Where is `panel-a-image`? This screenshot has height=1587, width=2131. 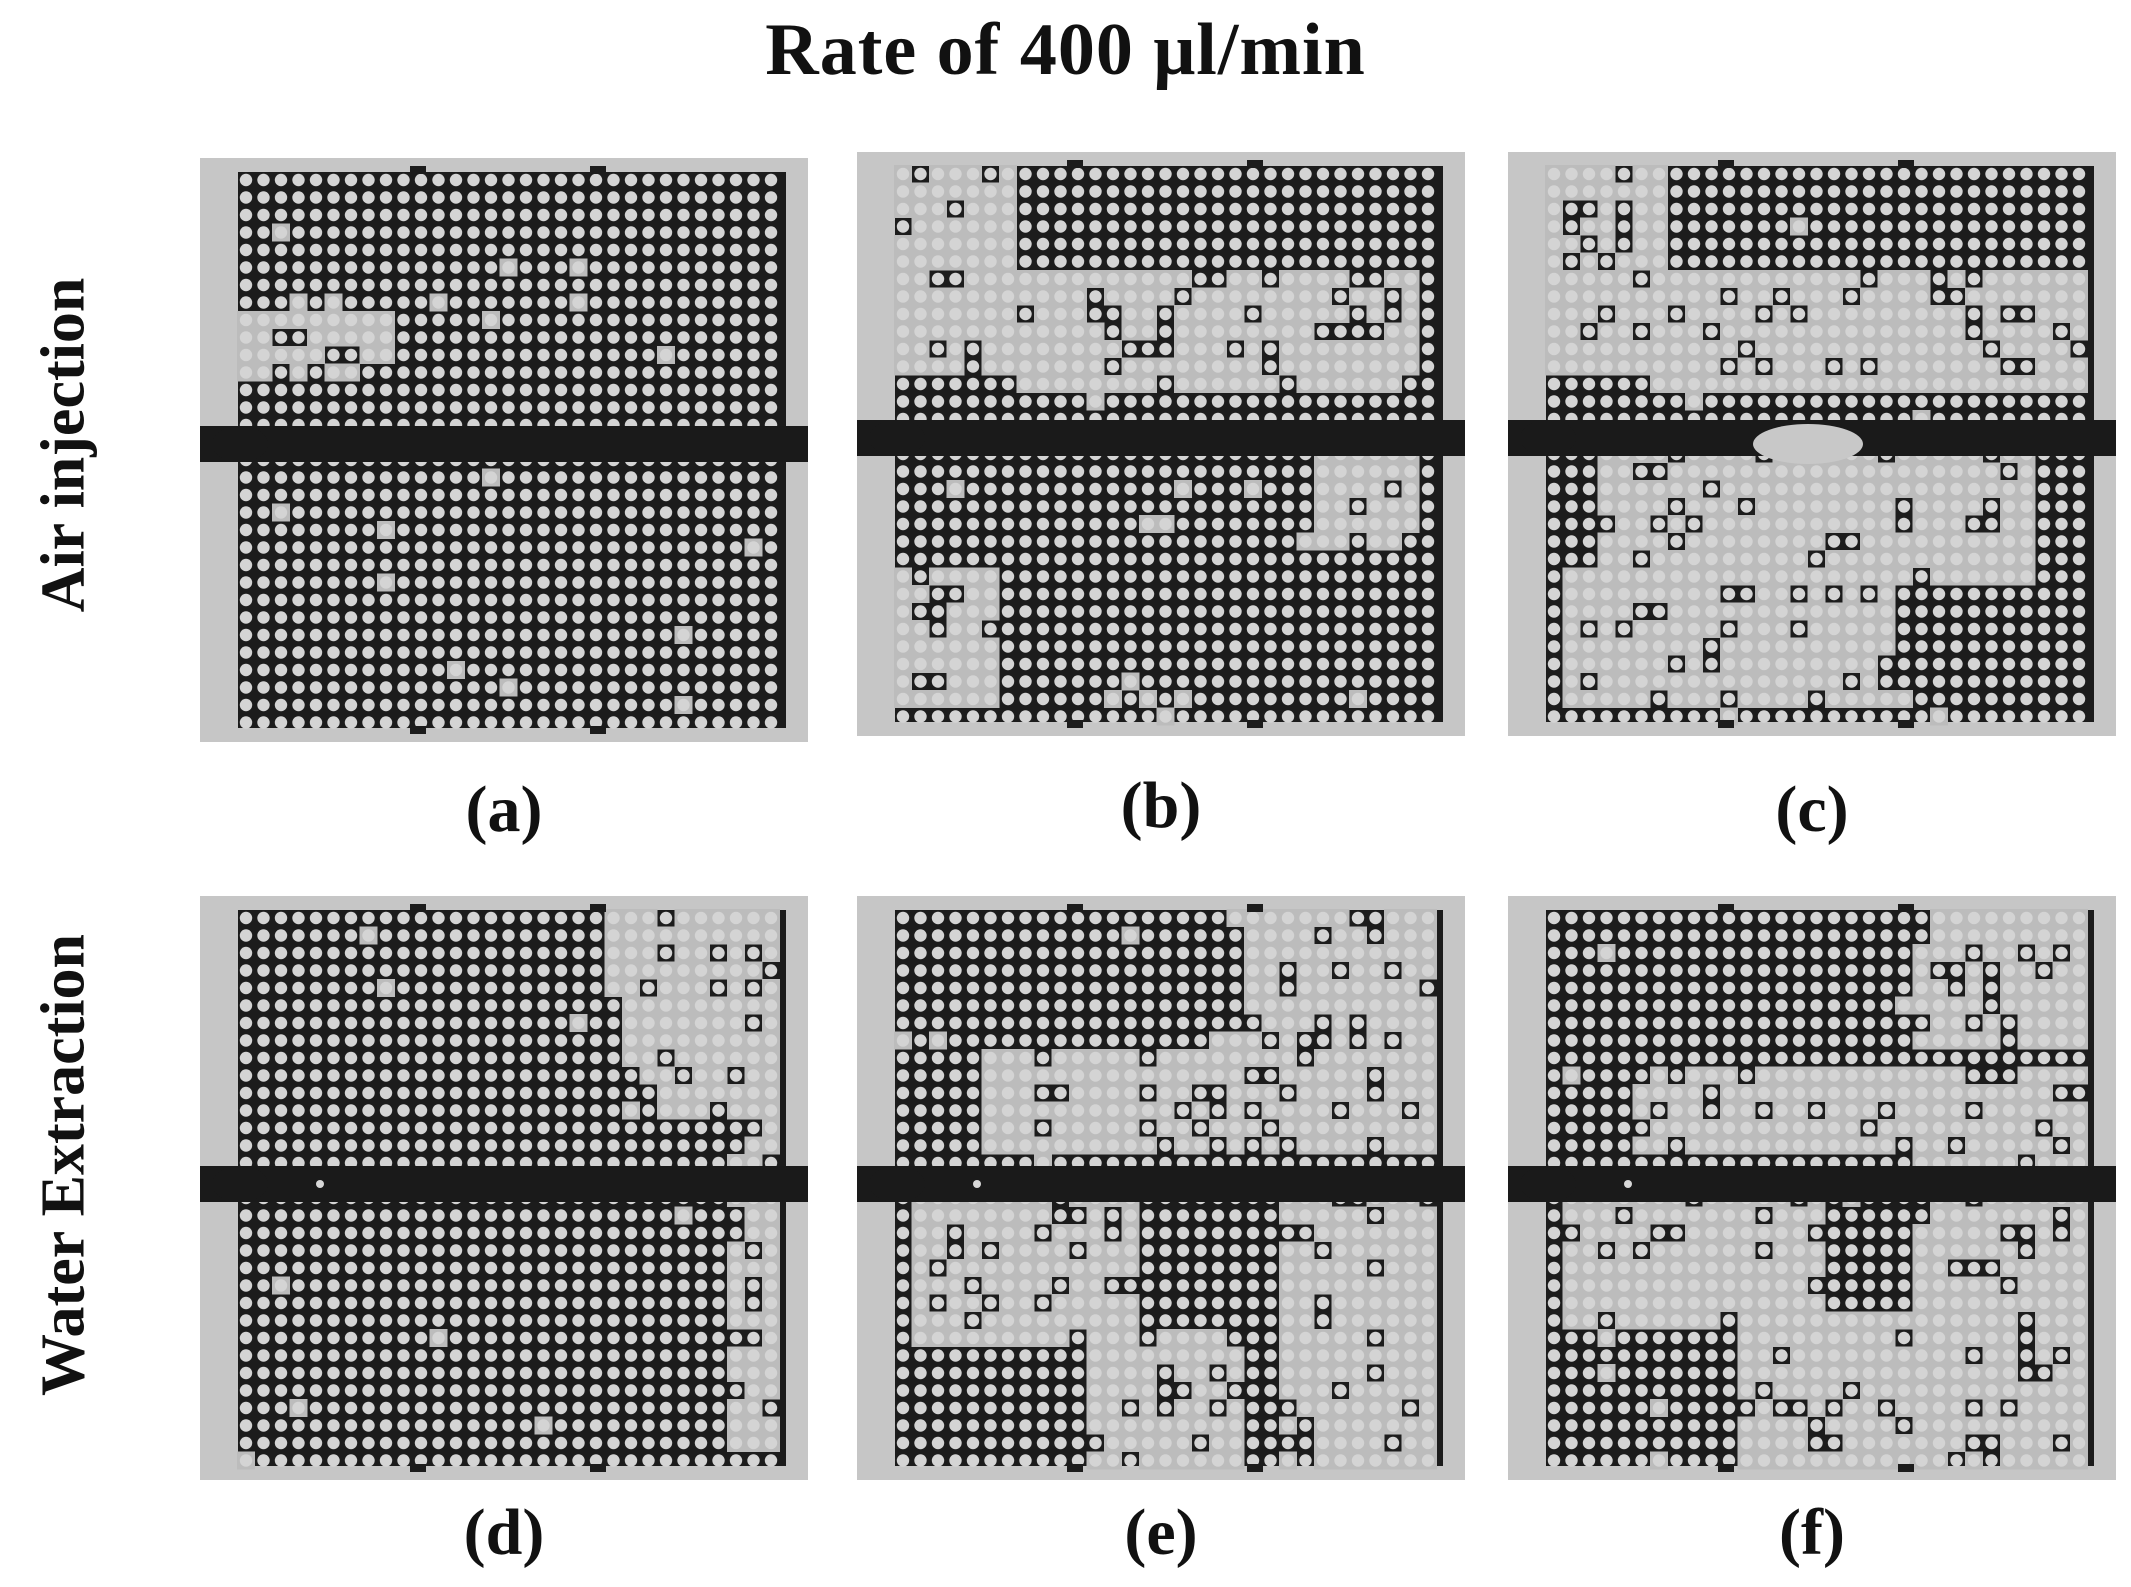
panel-a-image is located at coordinates (504, 450).